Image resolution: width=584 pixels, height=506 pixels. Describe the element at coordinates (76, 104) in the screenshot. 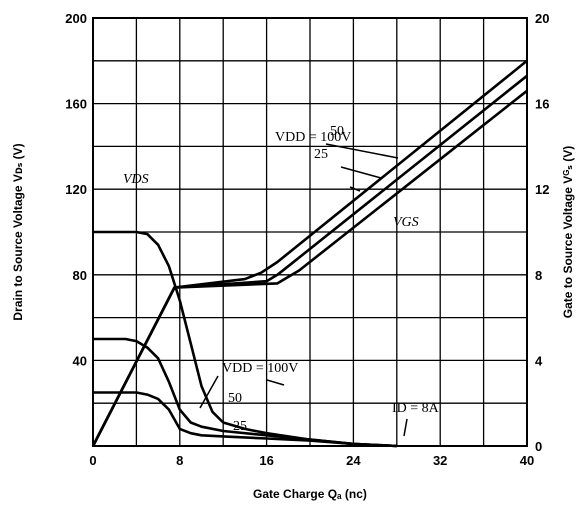

I see `y-left-tick-label: 160` at that location.